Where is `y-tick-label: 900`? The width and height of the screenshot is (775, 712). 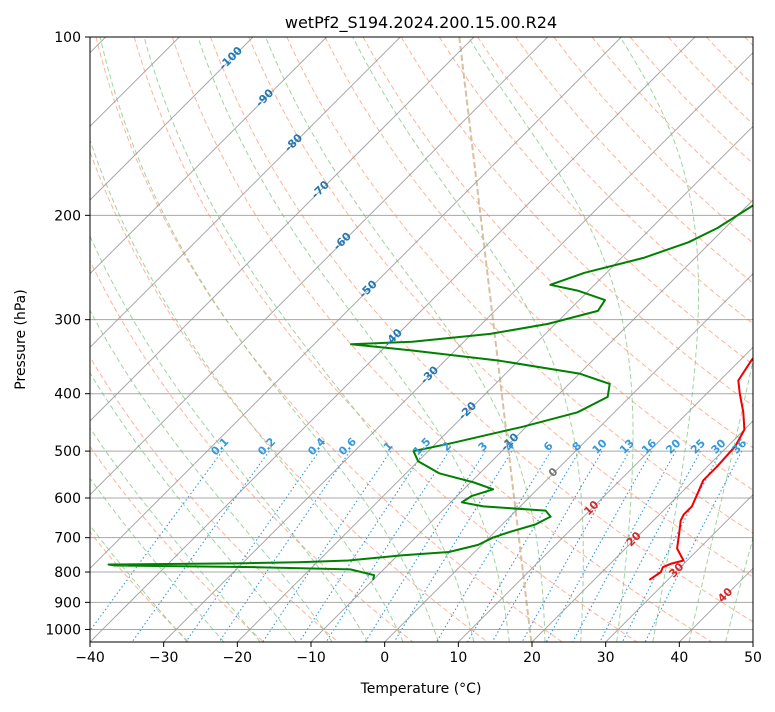
y-tick-label: 900 is located at coordinates (67, 603).